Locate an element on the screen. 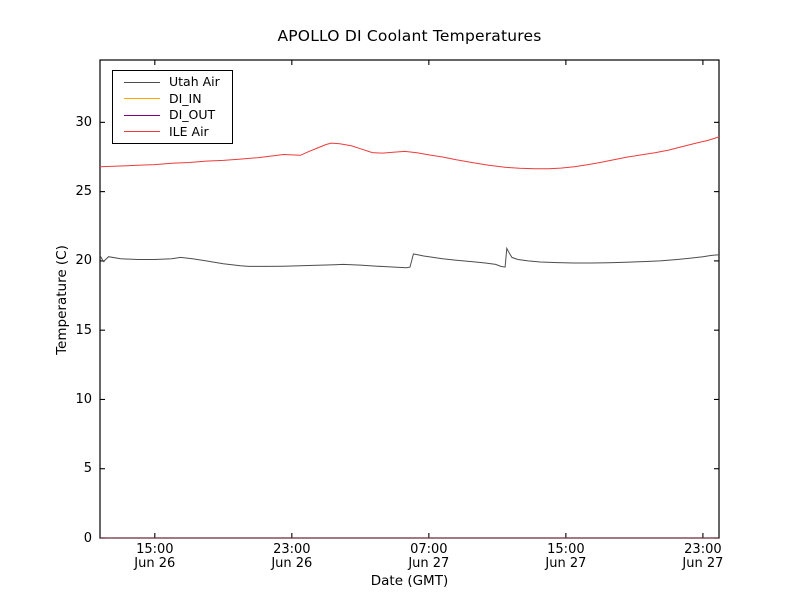  legend-item-di-out: DI_OUT is located at coordinates (172, 115).